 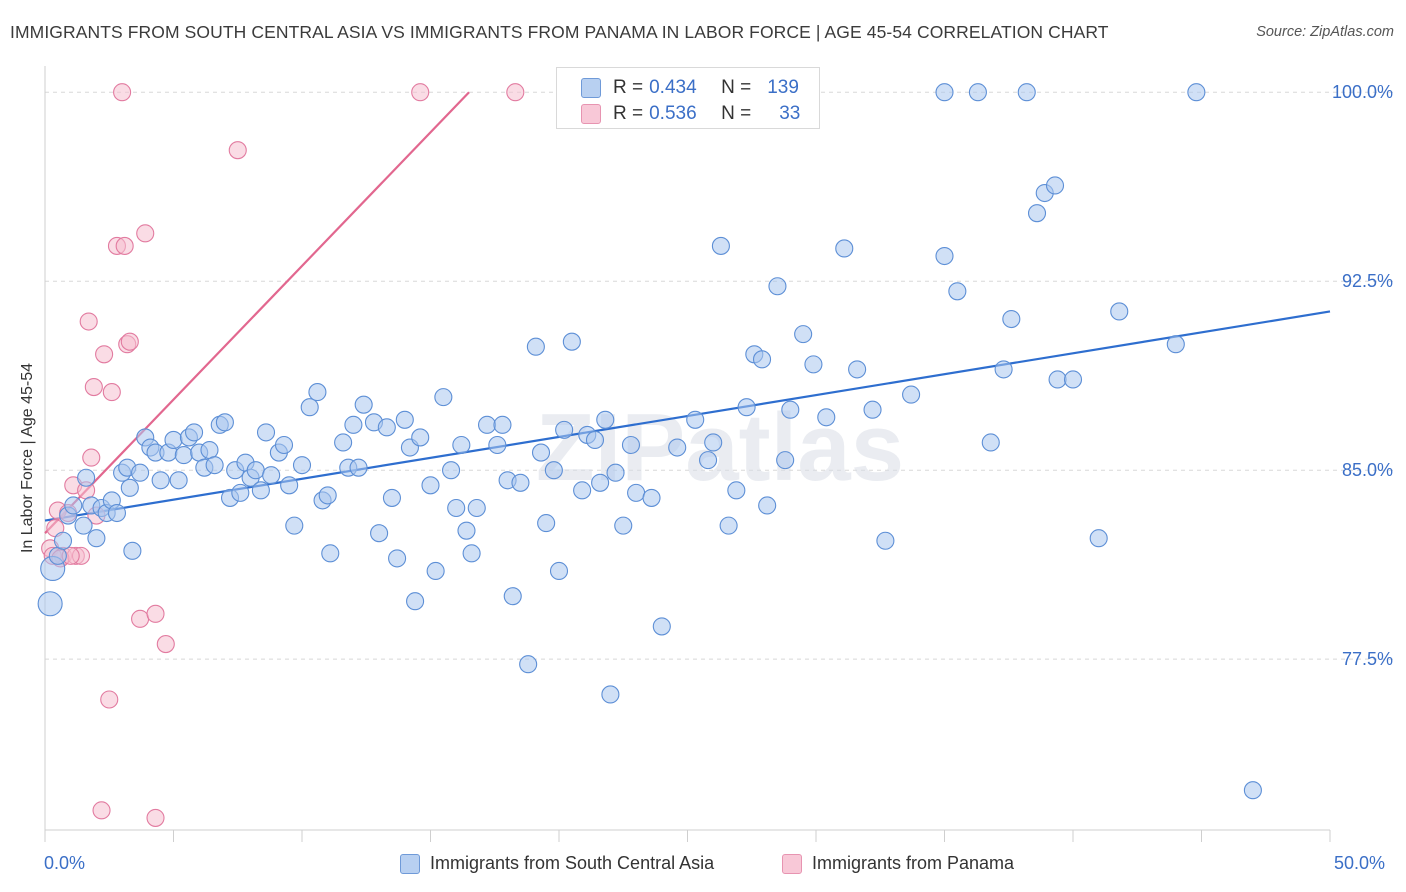 What do you see at coordinates (690, 88) in the screenshot?
I see `legend-row-blue: R = 0.434 N = 139` at bounding box center [690, 88].